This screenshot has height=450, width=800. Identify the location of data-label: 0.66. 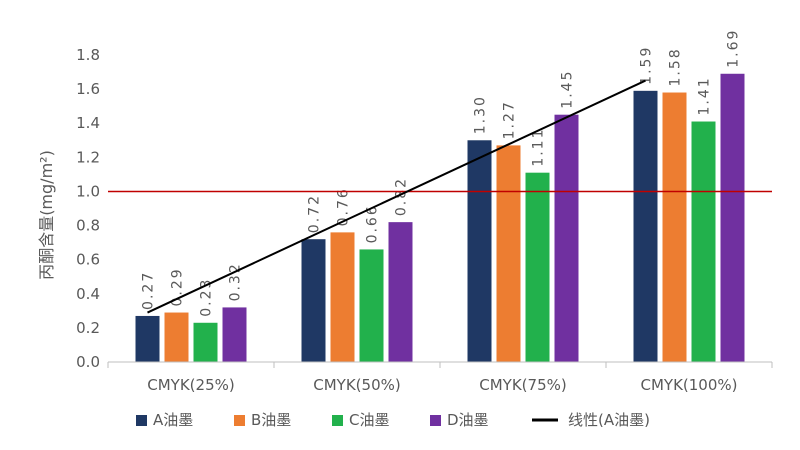
(373, 223).